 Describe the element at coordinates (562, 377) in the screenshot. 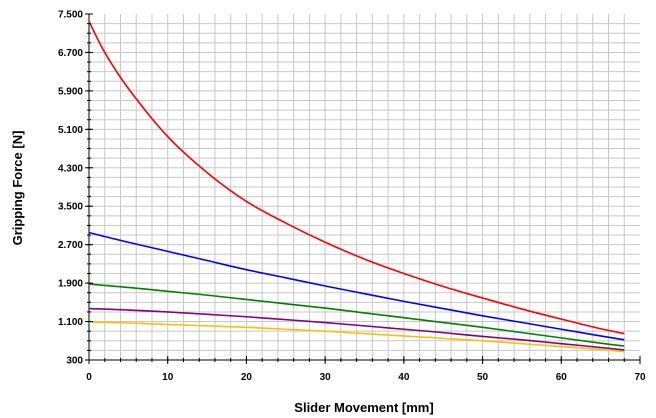

I see `x-tick-label: 60` at that location.